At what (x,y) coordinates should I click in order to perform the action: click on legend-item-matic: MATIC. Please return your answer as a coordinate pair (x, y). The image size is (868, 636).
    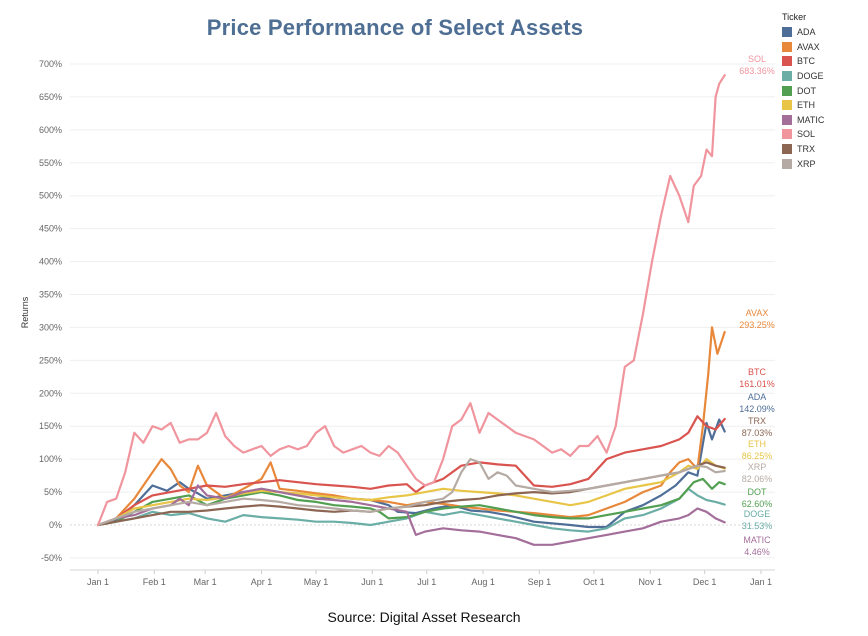
    Looking at the image, I should click on (824, 120).